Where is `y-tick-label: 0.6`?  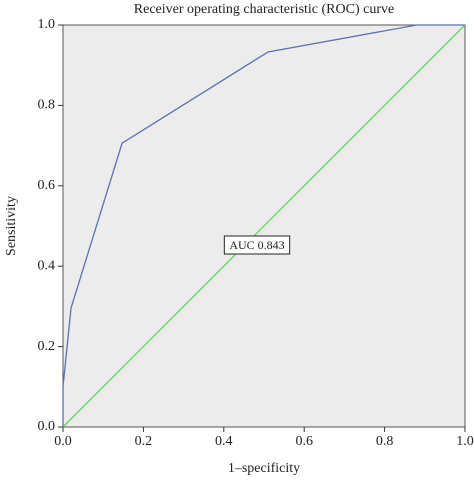 y-tick-label: 0.6 is located at coordinates (47, 185).